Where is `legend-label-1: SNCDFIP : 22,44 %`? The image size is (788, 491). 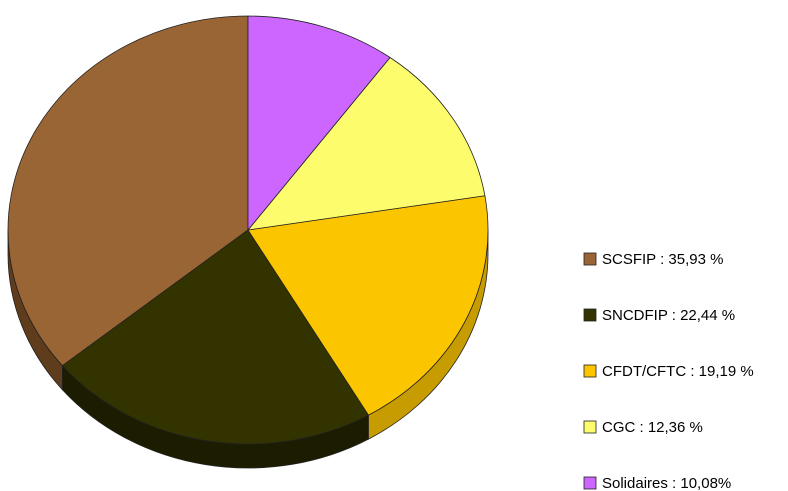
legend-label-1: SNCDFIP : 22,44 % is located at coordinates (668, 315).